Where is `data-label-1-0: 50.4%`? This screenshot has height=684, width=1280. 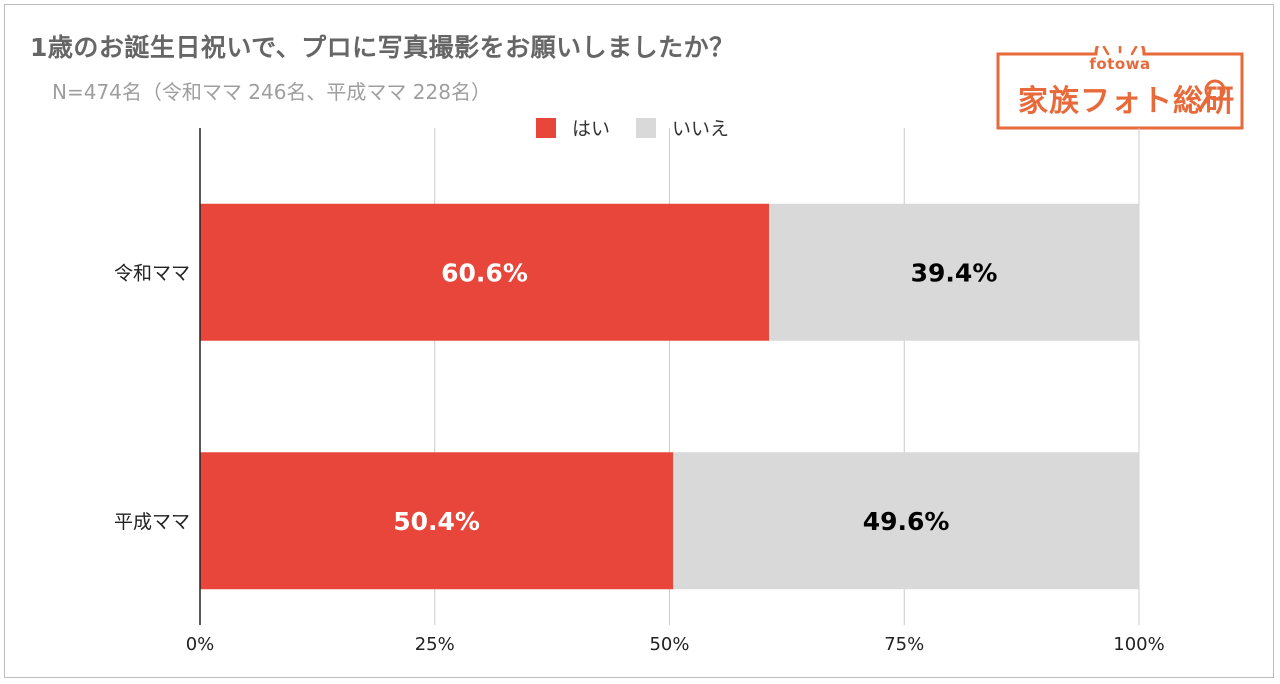 data-label-1-0: 50.4% is located at coordinates (436, 521).